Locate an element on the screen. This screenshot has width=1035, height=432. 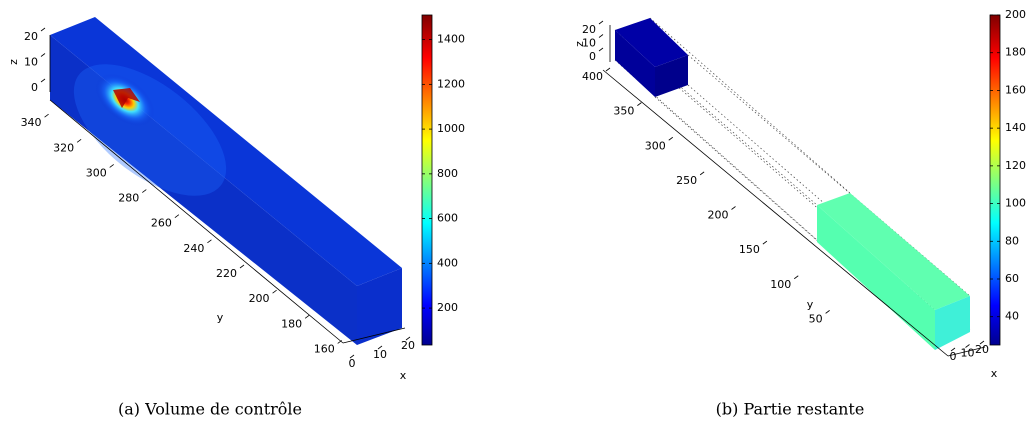
colorbar-tick-label: 1400 is located at coordinates (451, 39).